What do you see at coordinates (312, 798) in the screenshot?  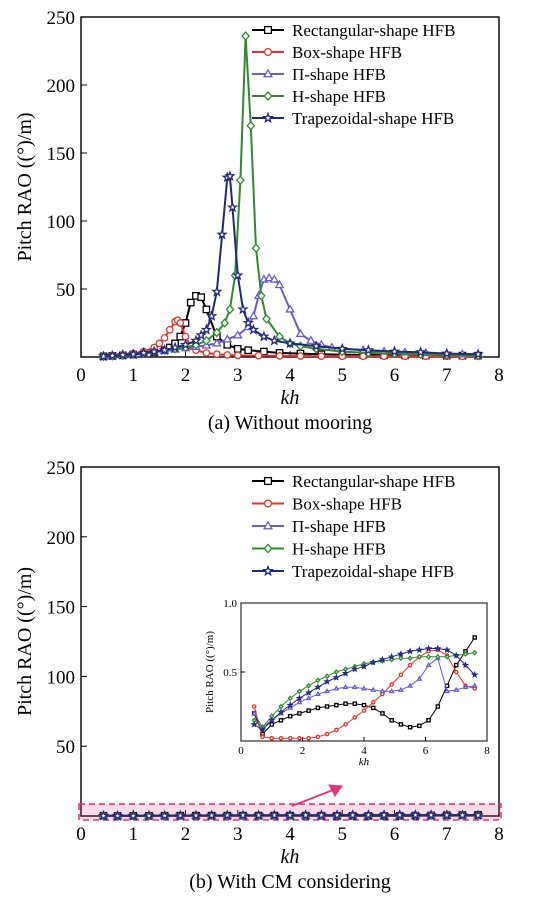 I see `pointer-arrow-line` at bounding box center [312, 798].